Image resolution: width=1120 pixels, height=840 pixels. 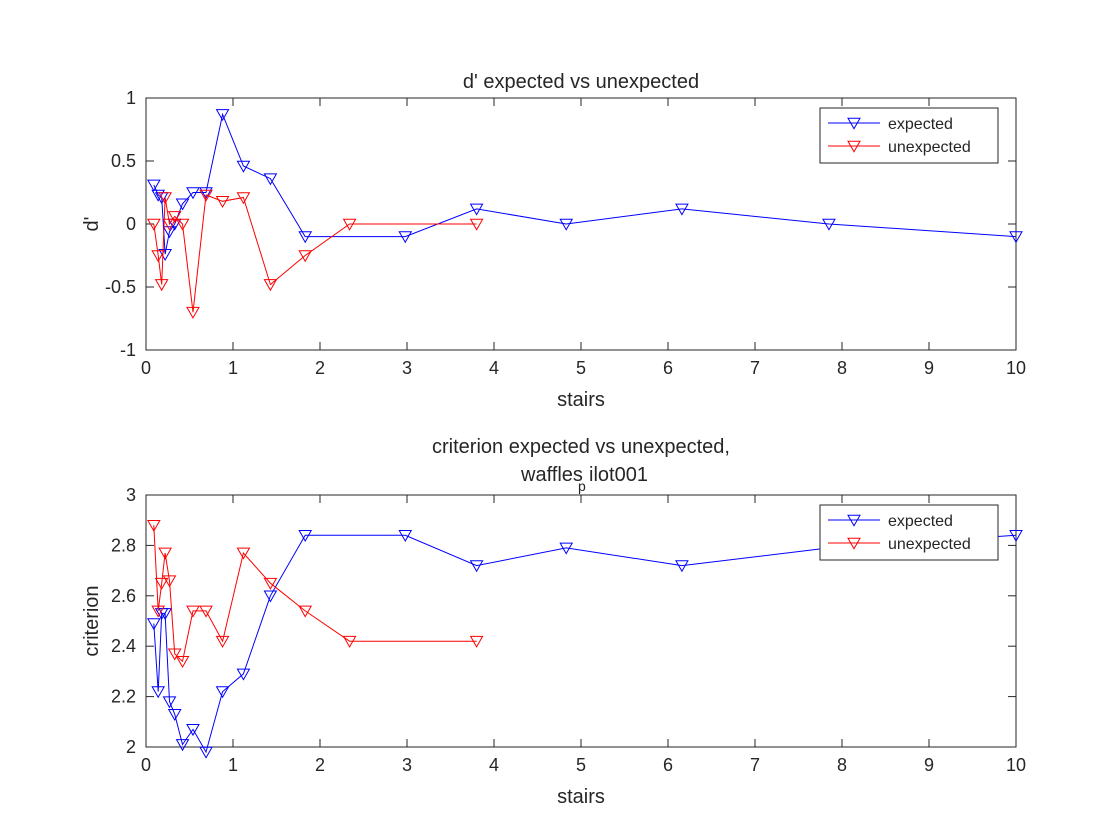 What do you see at coordinates (123, 596) in the screenshot?
I see `y-tick-label: 2.6` at bounding box center [123, 596].